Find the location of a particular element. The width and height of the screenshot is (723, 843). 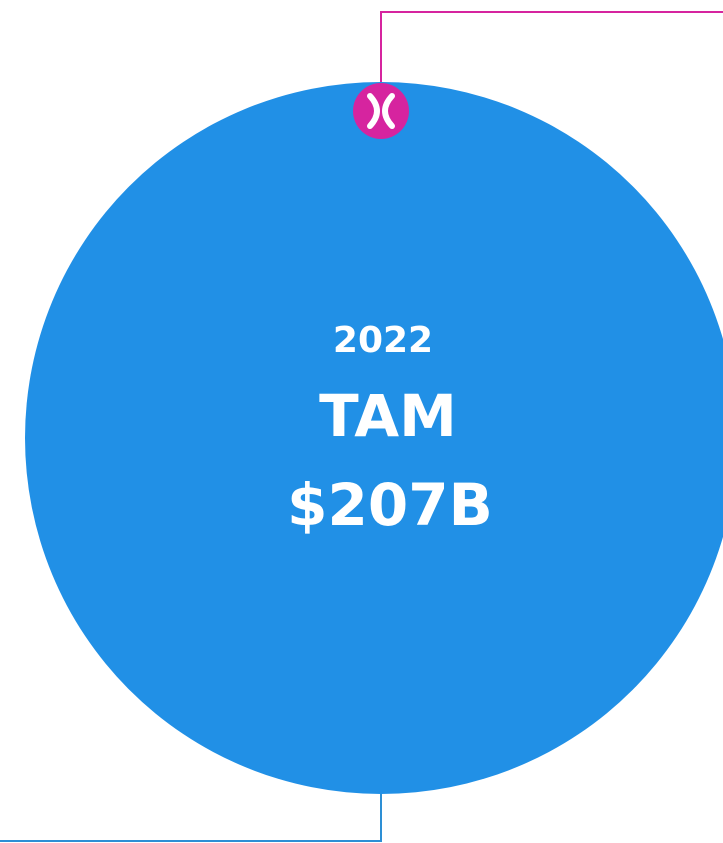

connector-top is located at coordinates (551, 55).